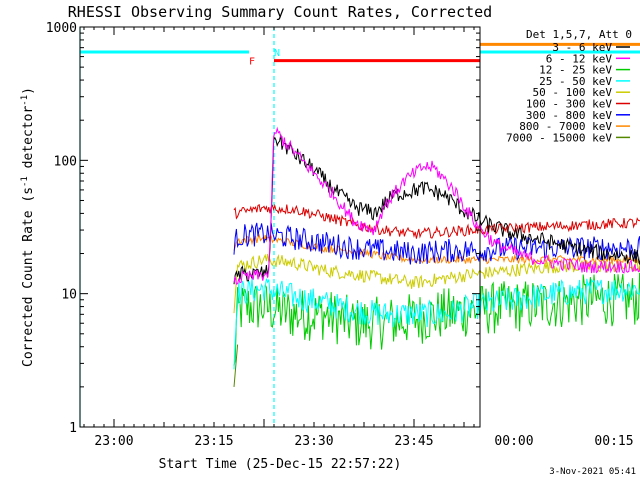  I want to click on series-line-25-50-kev, so click(436, 324).